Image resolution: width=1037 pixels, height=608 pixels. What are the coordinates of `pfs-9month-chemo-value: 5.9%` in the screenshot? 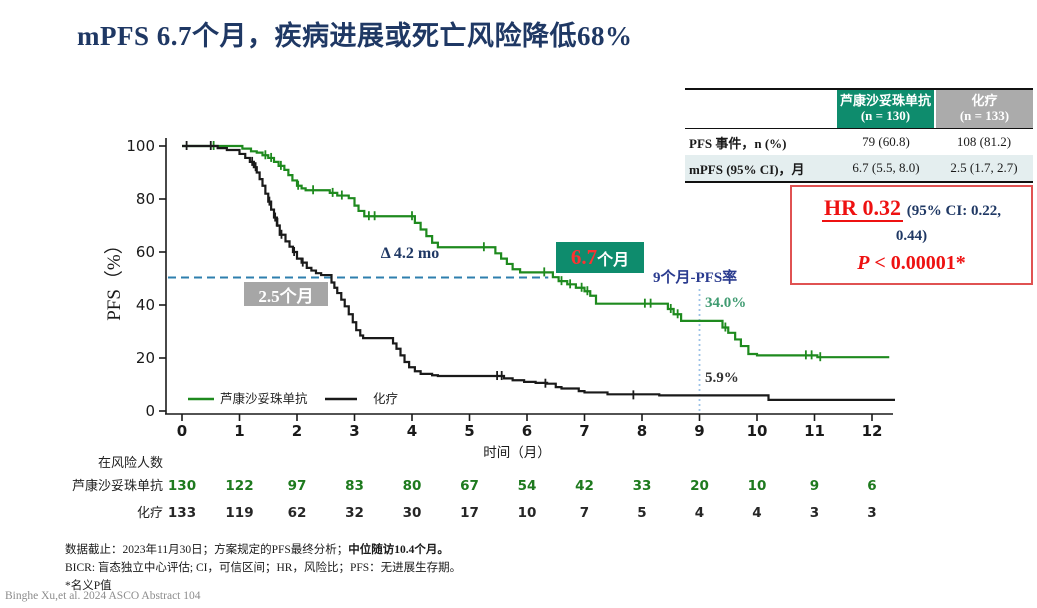 It's located at (722, 378).